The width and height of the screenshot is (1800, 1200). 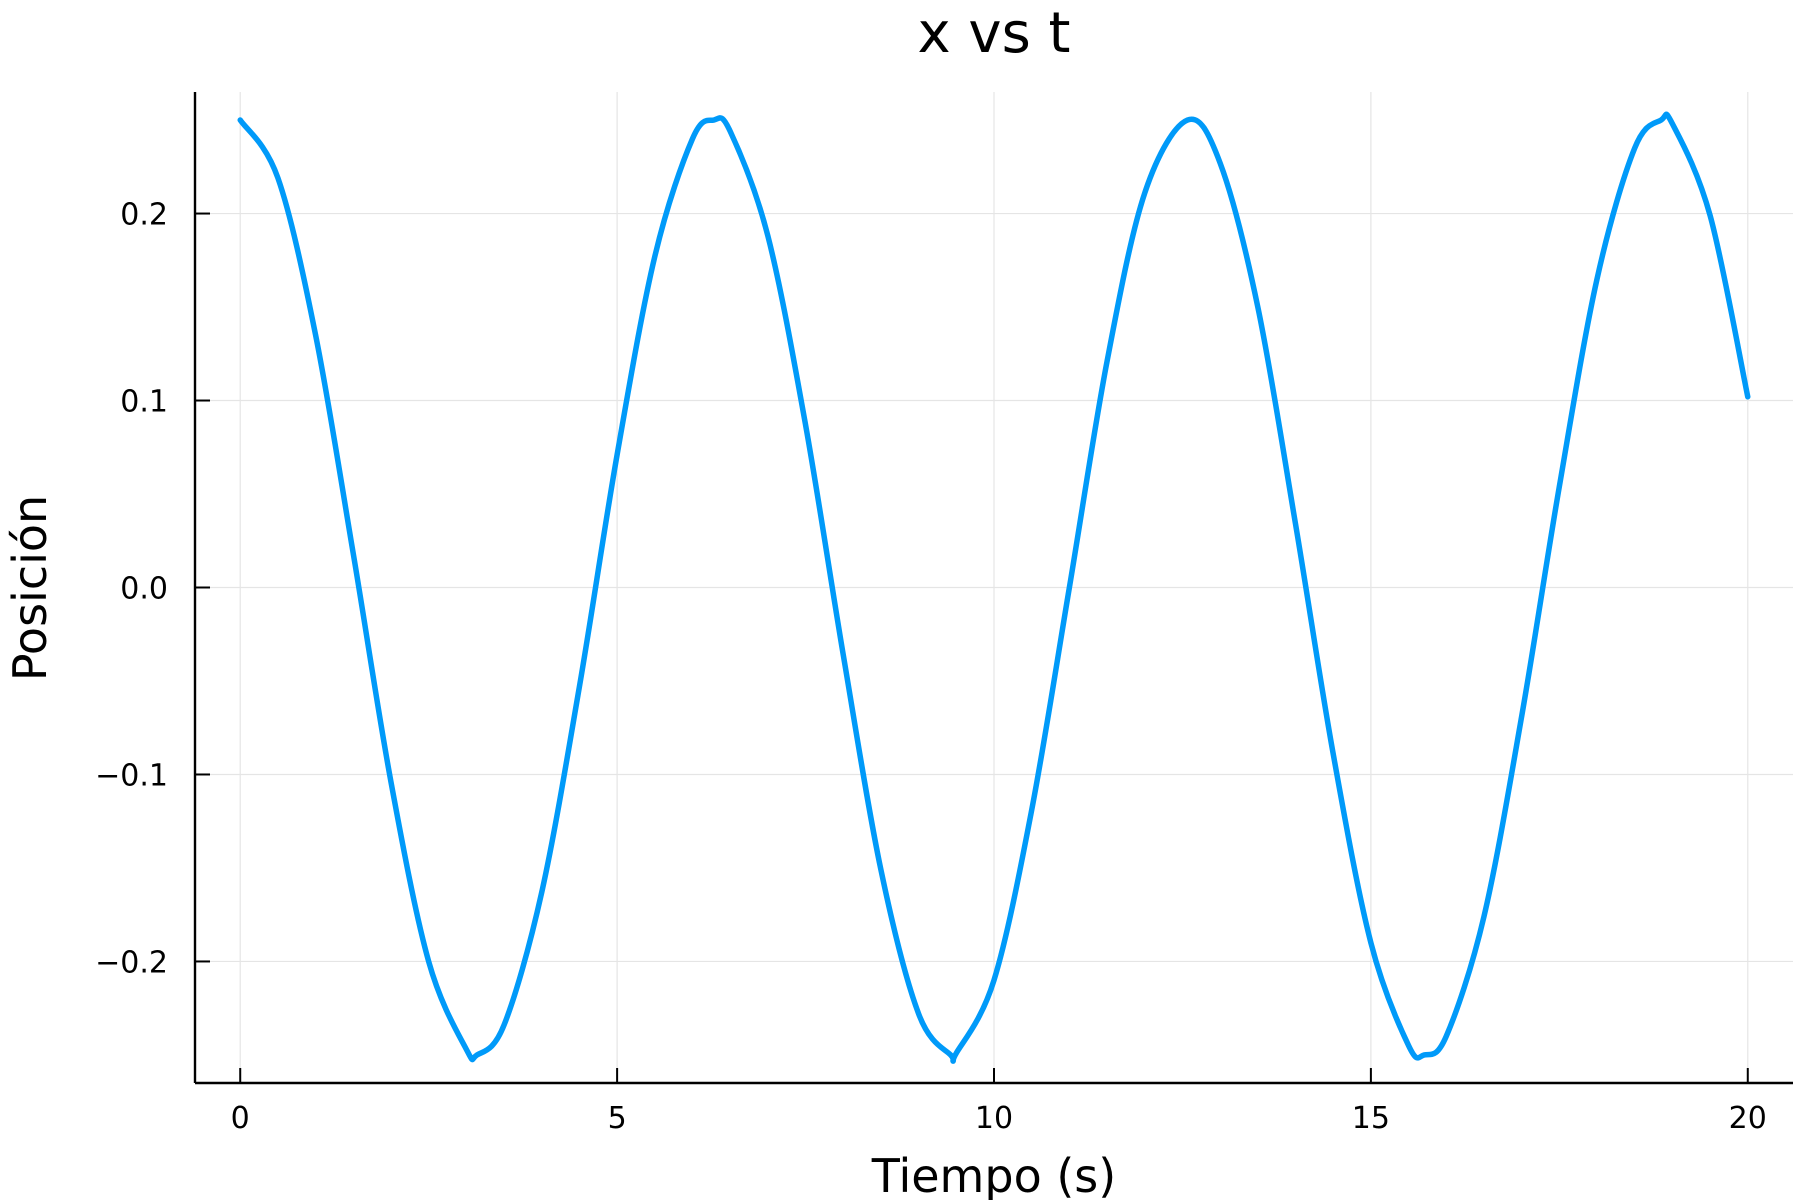 What do you see at coordinates (1371, 1118) in the screenshot?
I see `x-tick-label: 15` at bounding box center [1371, 1118].